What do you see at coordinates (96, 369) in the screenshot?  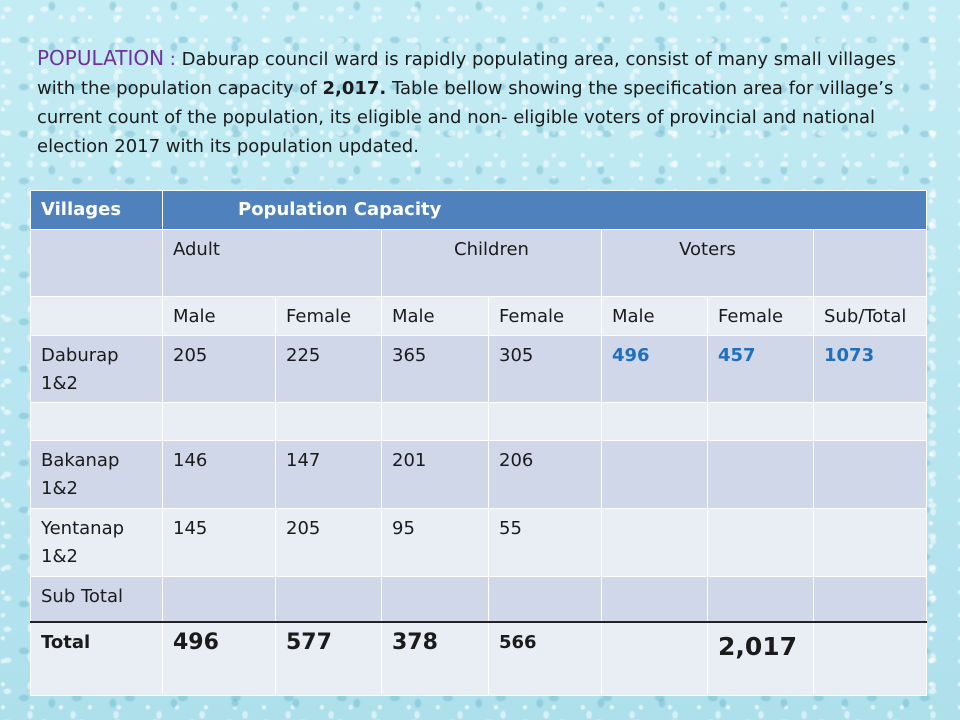 I see `village-name: Daburap 1&2` at bounding box center [96, 369].